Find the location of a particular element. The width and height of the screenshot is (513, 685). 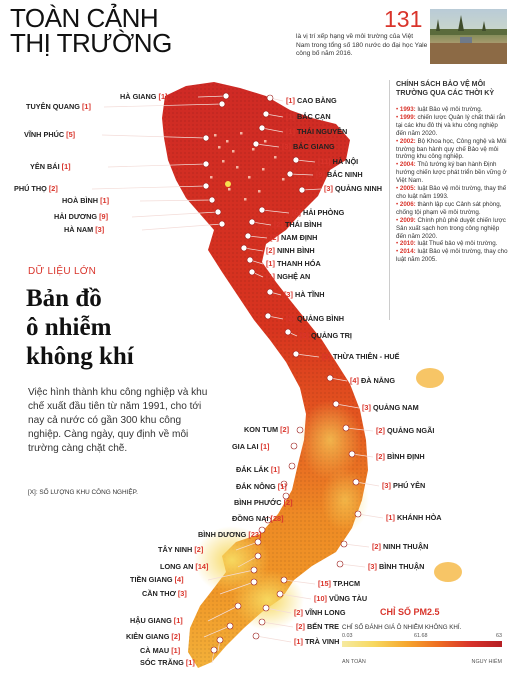

province-name: HẢI DƯƠNG is located at coordinates (76, 216).